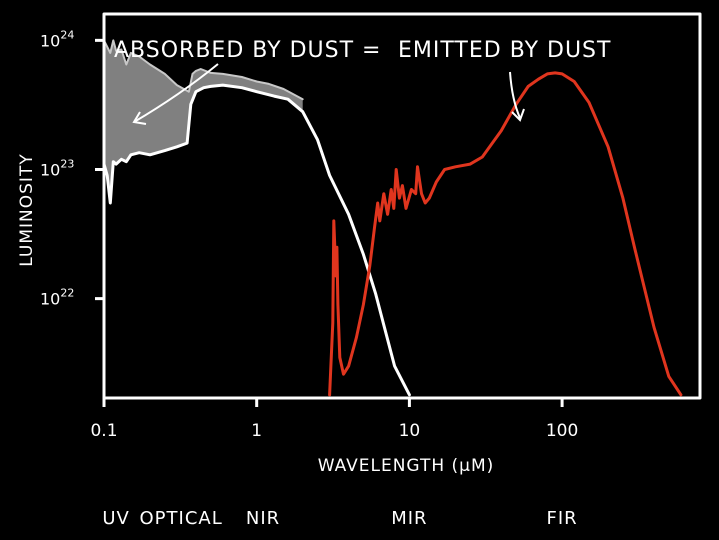 The height and width of the screenshot is (540, 719). Describe the element at coordinates (181, 518) in the screenshot. I see `band-label-optical: OPTICAL` at that location.